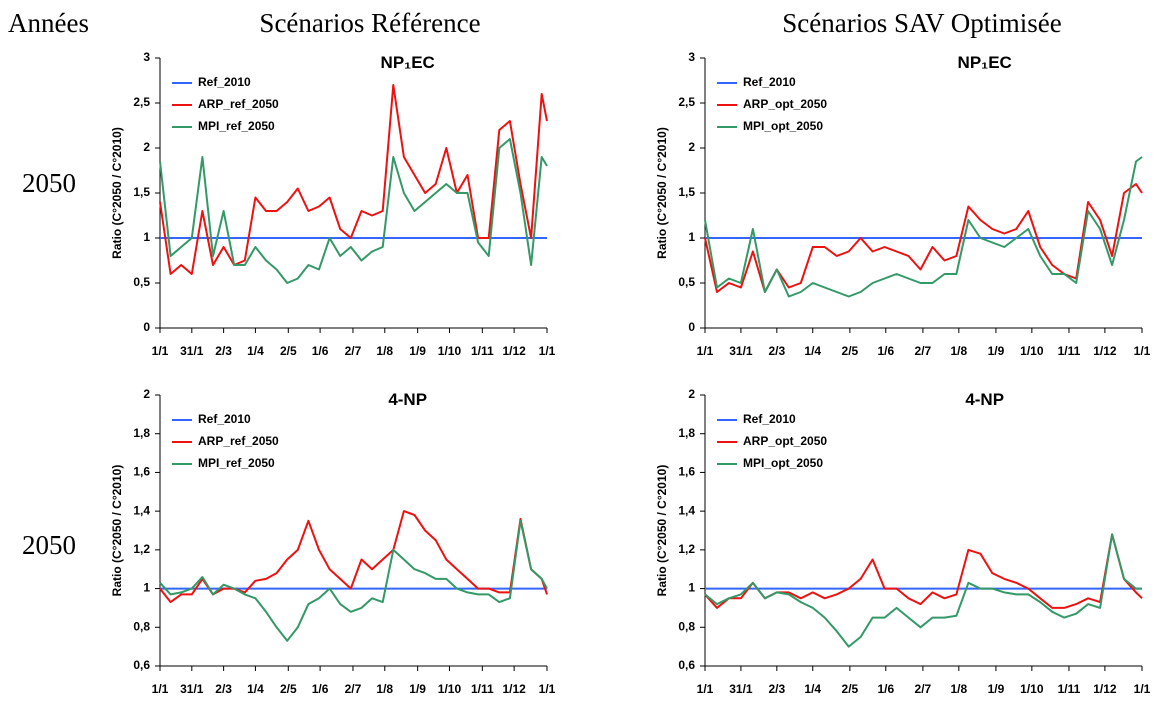  I want to click on column-header: Scénarios Référence, so click(369, 23).